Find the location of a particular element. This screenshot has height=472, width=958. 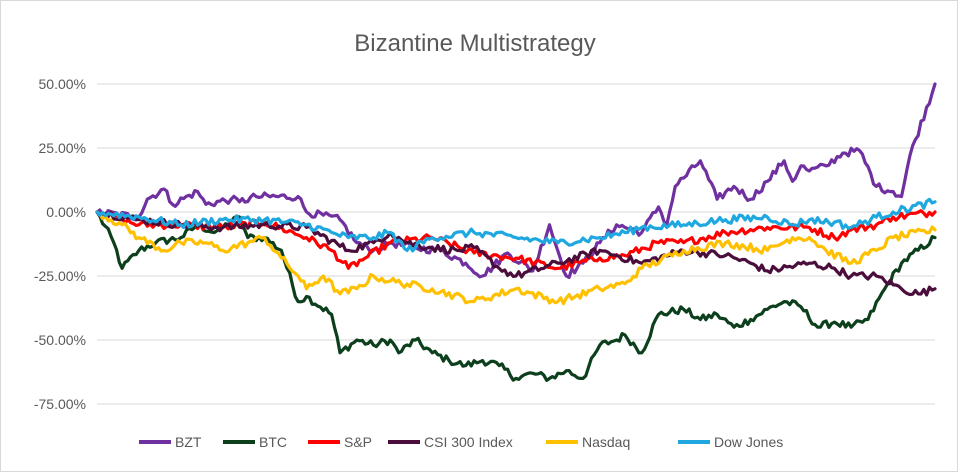

chart-title: Bizantine Multistrategy is located at coordinates (474, 43).